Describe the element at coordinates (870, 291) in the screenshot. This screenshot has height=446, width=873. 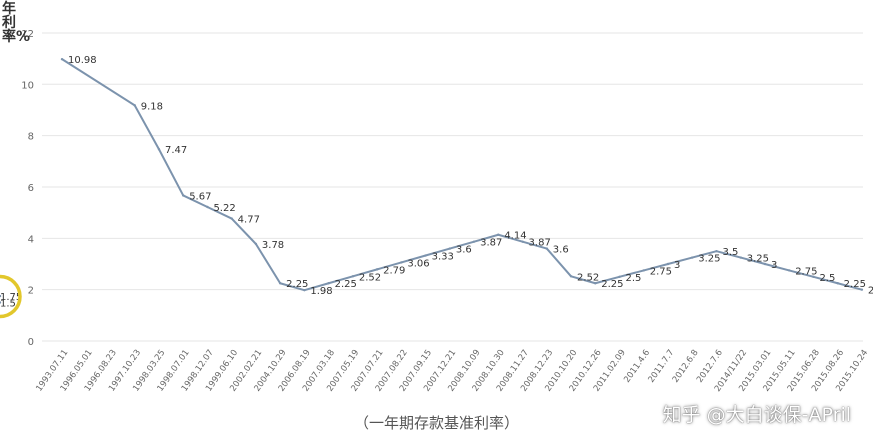
I see `data-label: 2` at that location.